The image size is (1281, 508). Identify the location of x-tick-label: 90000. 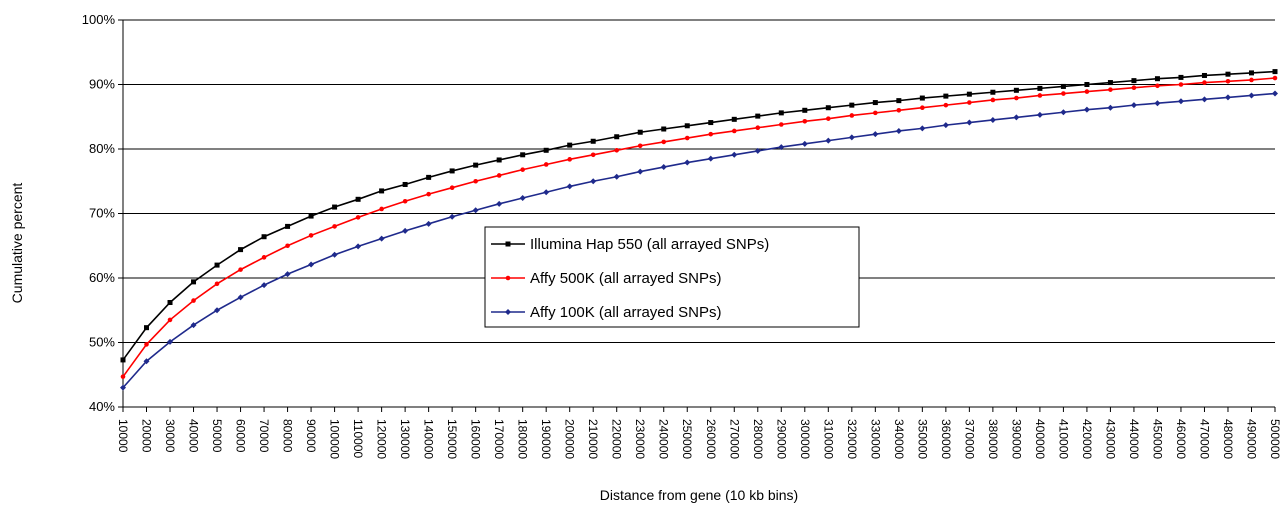
(311, 436).